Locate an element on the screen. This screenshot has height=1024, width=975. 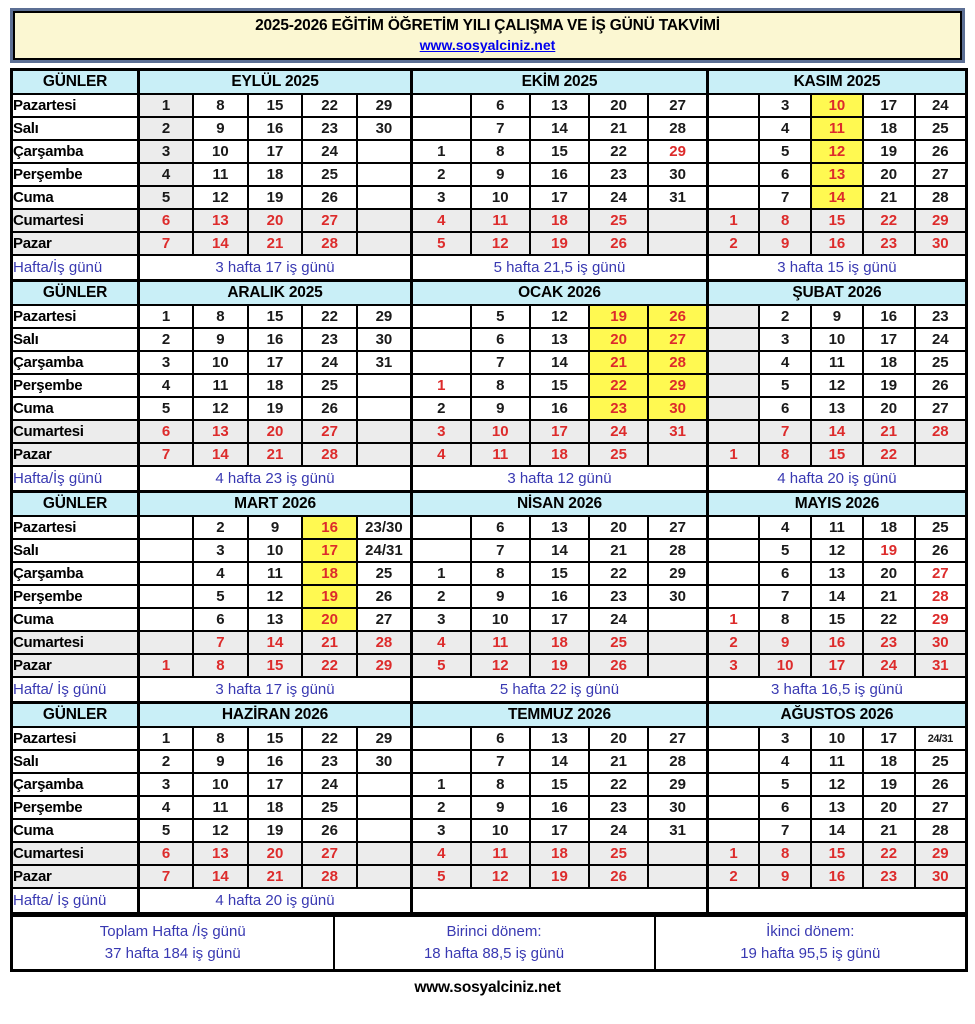
day-row: Cumartesi 6 13 20 27 4 11 18 25 1 8 15 22 29 is located at coordinates (489, 853).